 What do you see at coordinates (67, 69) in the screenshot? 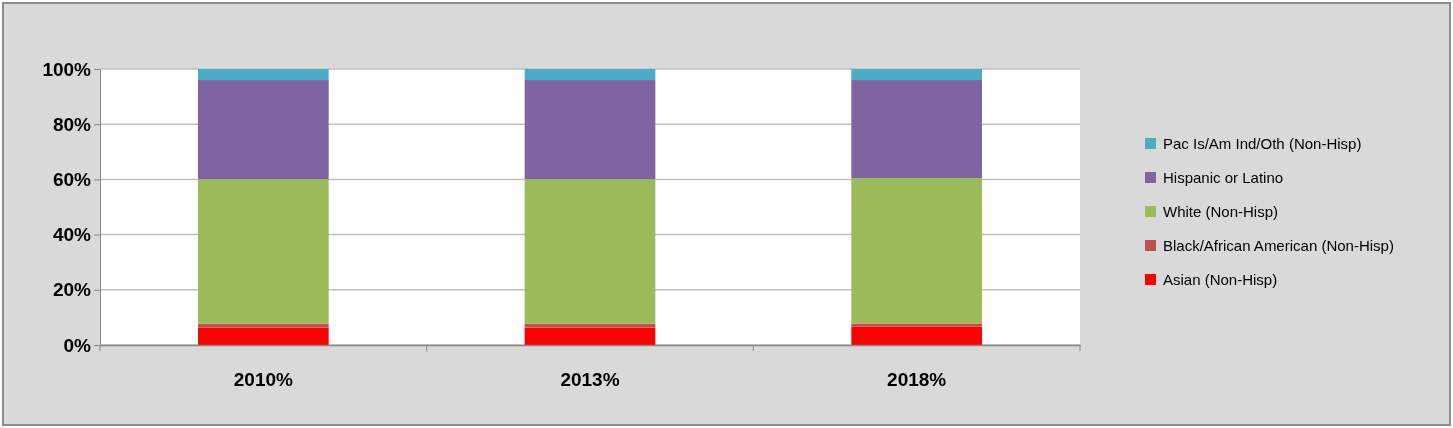
I see `y-tick-label: 100%` at bounding box center [67, 69].